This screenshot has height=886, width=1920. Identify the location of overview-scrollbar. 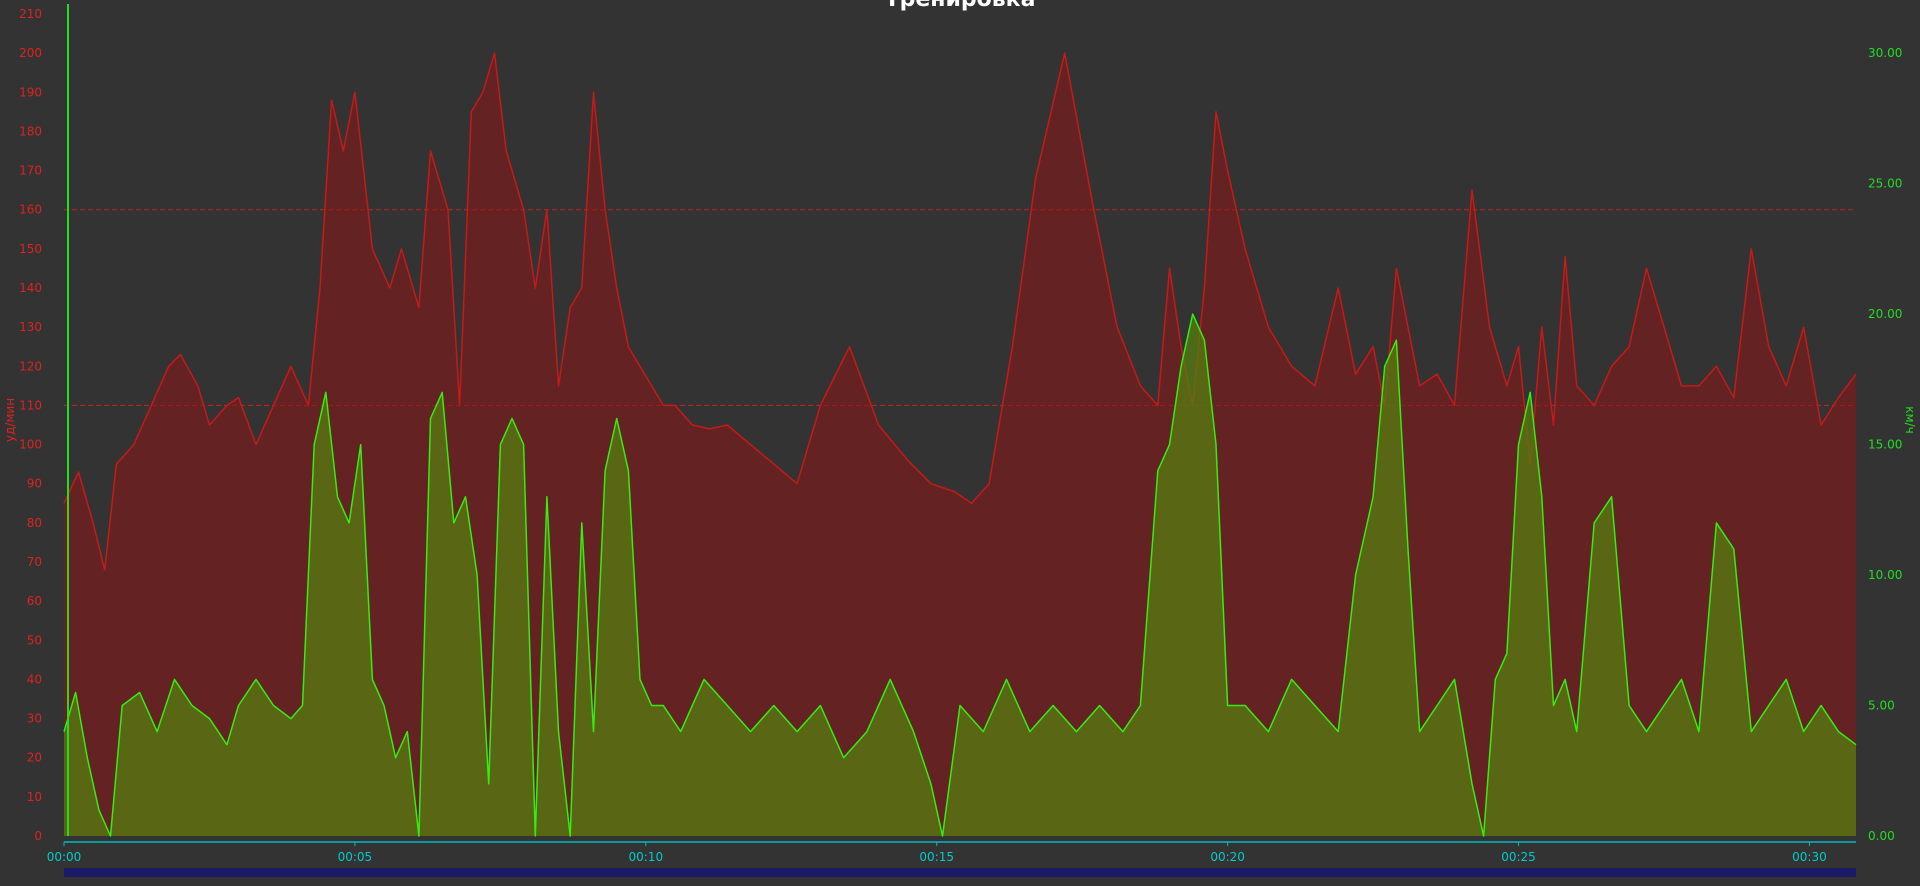
(960, 872).